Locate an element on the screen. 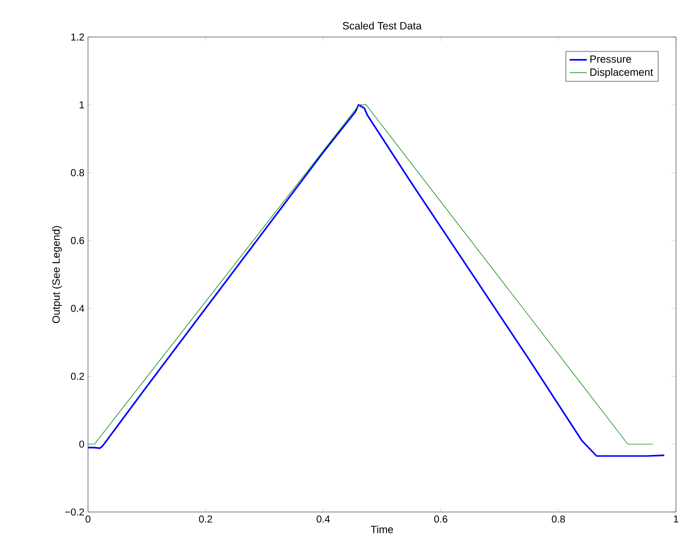 Image resolution: width=680 pixels, height=559 pixels. y-tick-label: 0.2 is located at coordinates (77, 376).